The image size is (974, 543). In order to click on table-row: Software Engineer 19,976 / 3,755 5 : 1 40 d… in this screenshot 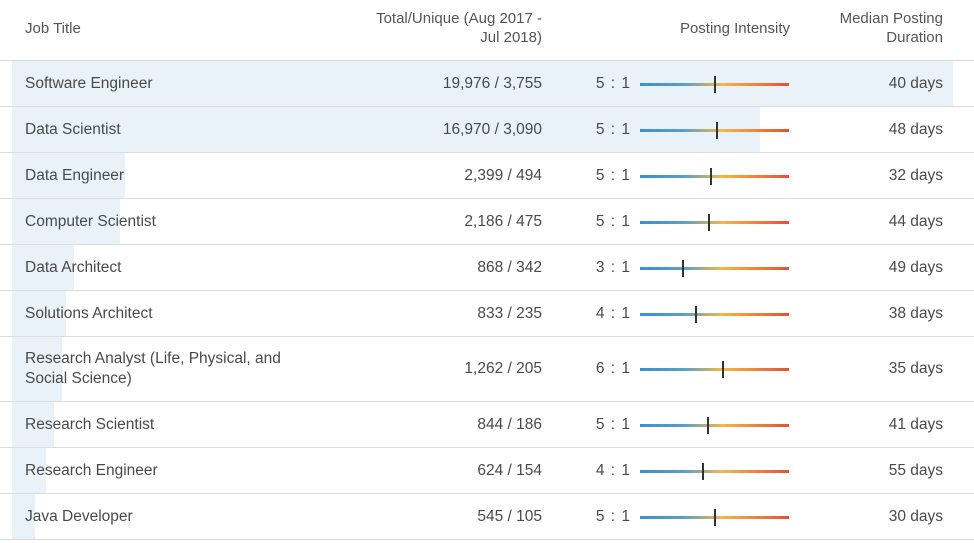, I will do `click(487, 84)`.